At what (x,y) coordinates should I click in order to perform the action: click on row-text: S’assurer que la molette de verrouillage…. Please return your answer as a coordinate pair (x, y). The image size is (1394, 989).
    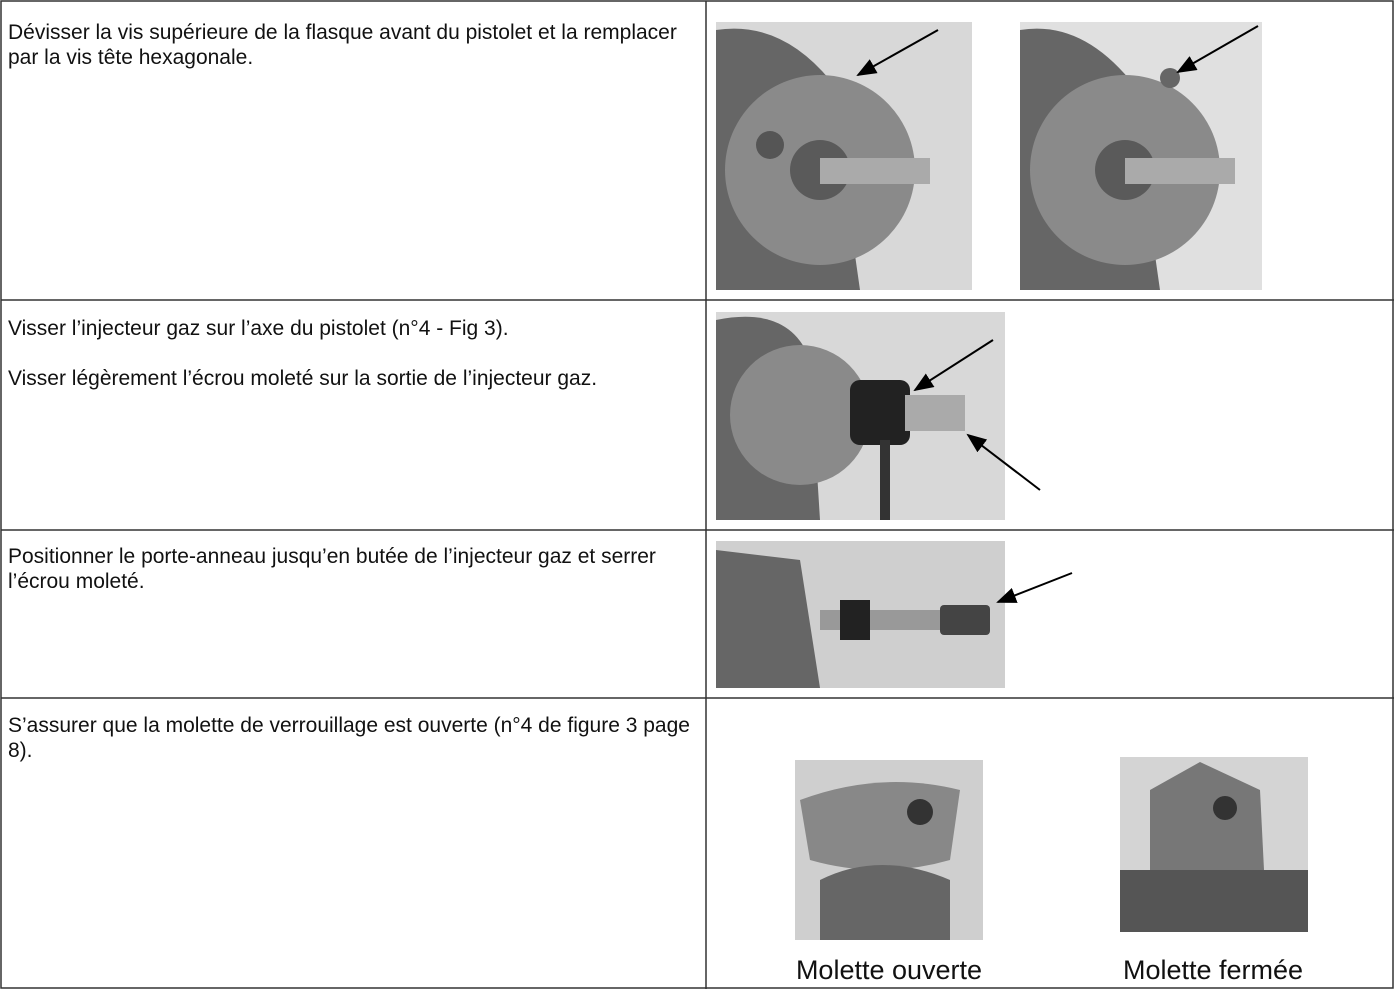
    Looking at the image, I should click on (355, 750).